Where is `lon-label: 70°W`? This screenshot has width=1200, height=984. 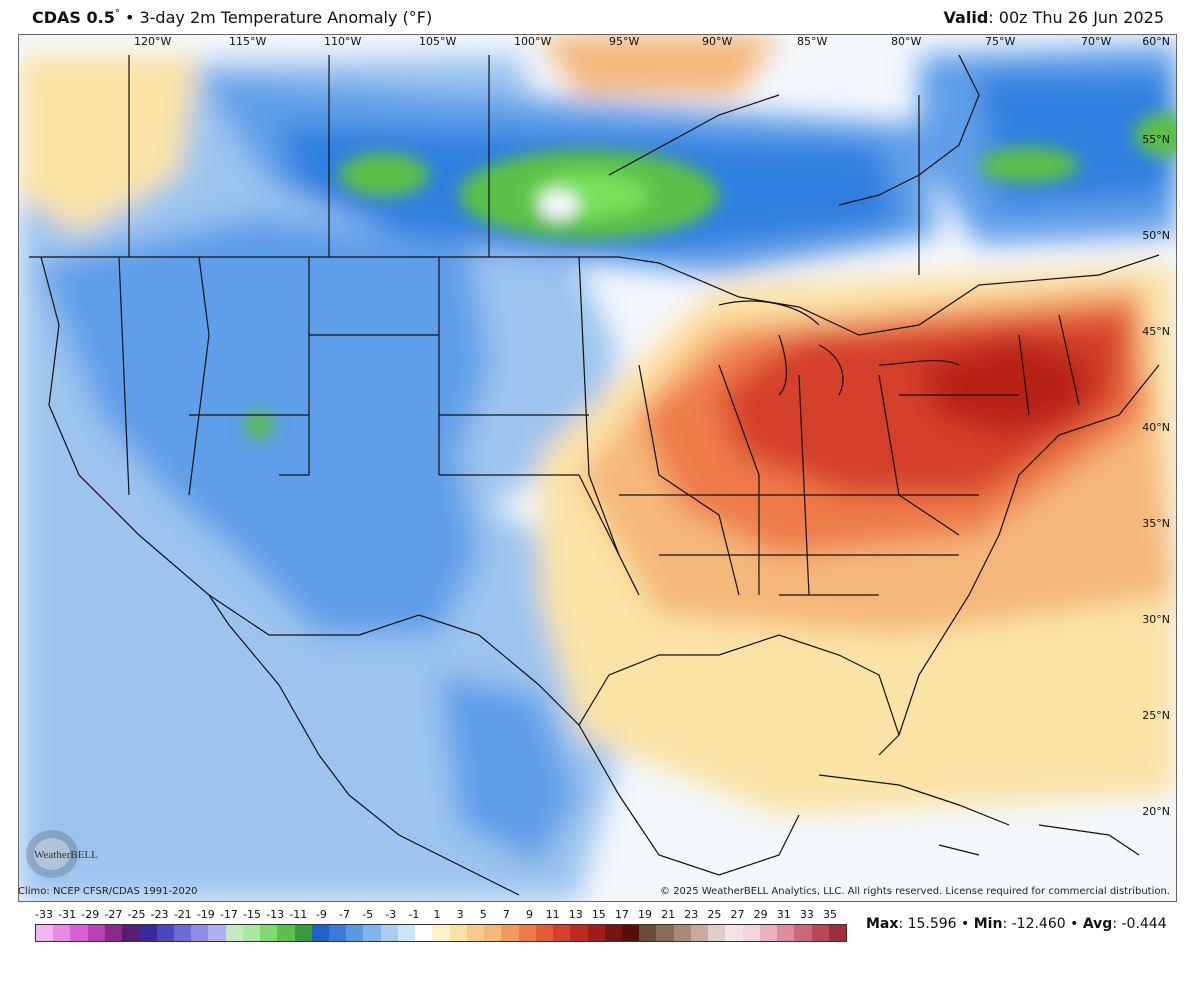
lon-label: 70°W is located at coordinates (1096, 41).